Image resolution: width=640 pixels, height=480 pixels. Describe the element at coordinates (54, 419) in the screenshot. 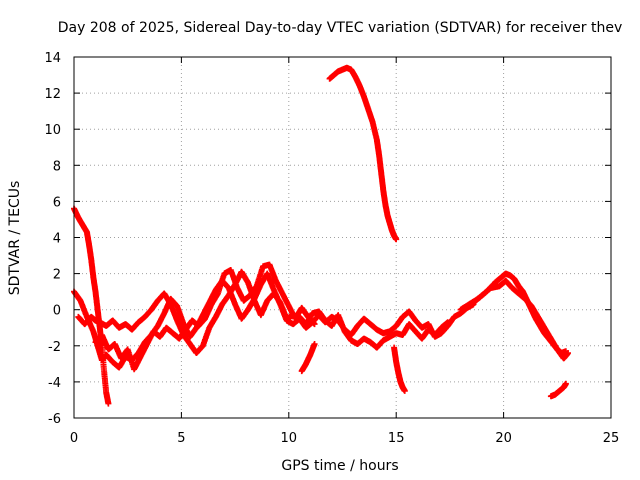

I see `y-tick-label: -6` at that location.